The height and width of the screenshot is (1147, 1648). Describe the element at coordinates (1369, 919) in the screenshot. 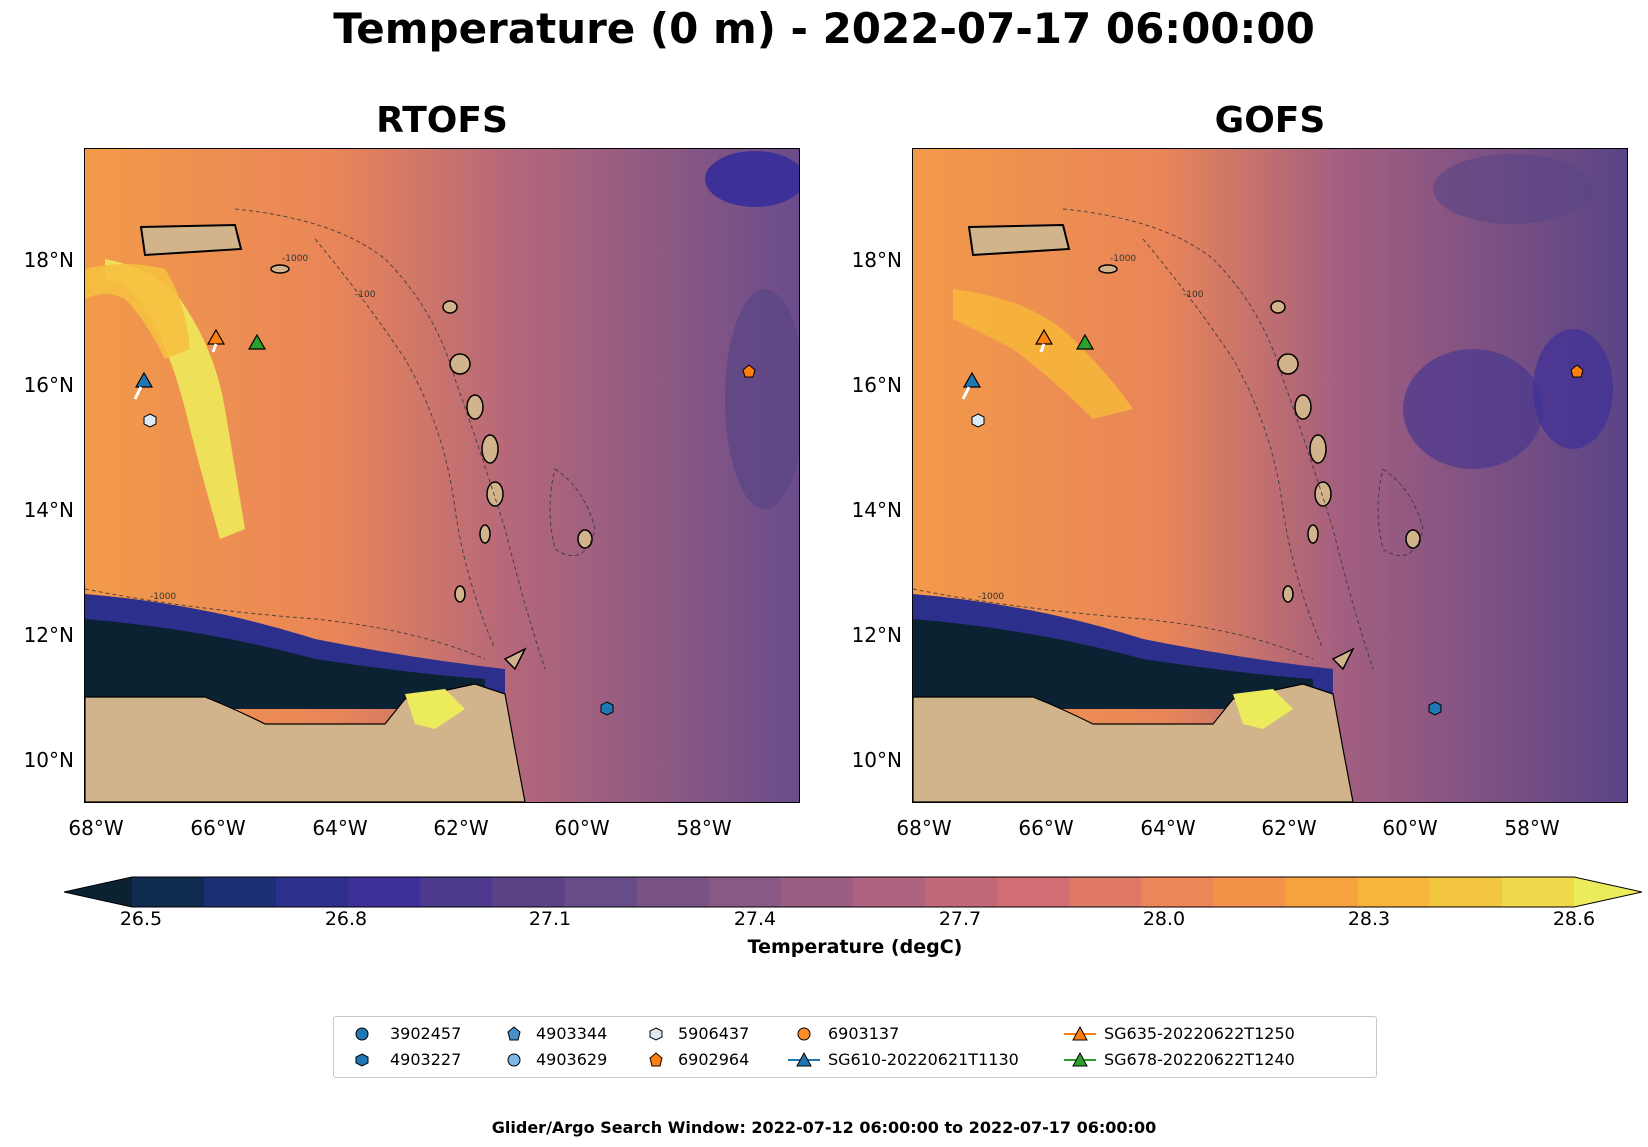

I see `colorbar-tick: 28.3` at that location.